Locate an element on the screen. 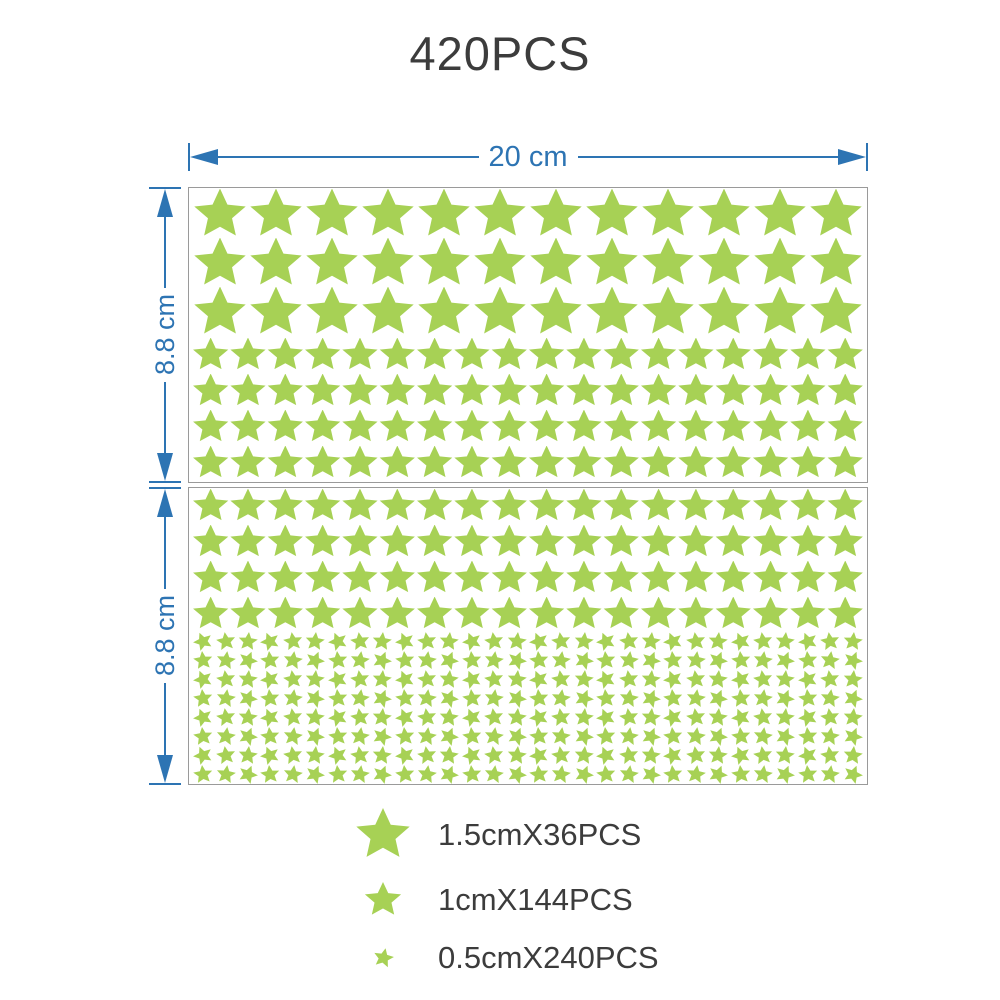 This screenshot has width=1000, height=1000. dimension-tick-top is located at coordinates (165, 188).